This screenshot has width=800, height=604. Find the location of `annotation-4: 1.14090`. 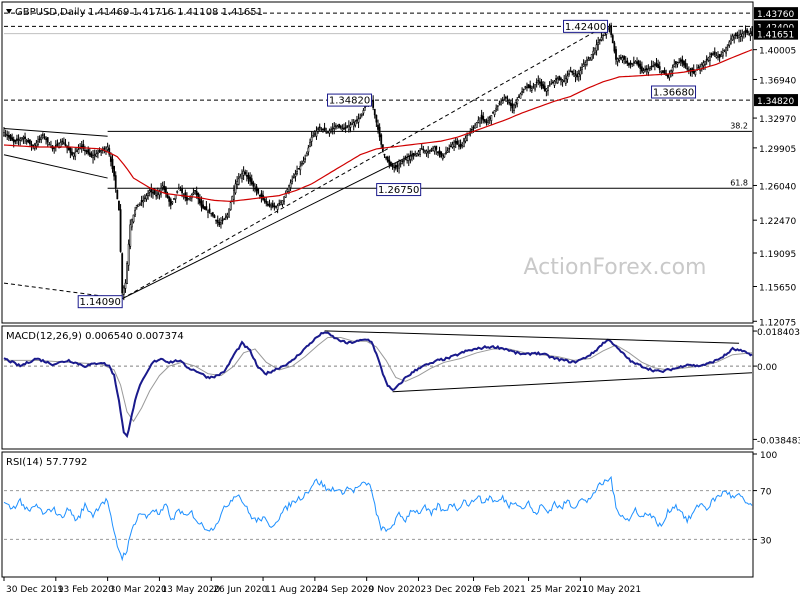

annotation-4: 1.14090 is located at coordinates (100, 302).